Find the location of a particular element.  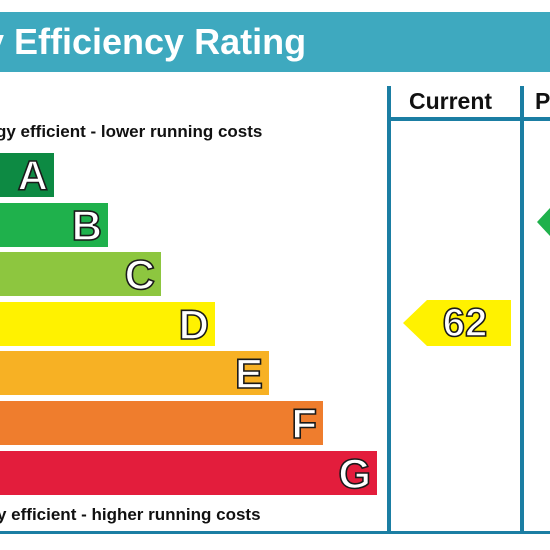

current-rating-value: 62 is located at coordinates (465, 323).